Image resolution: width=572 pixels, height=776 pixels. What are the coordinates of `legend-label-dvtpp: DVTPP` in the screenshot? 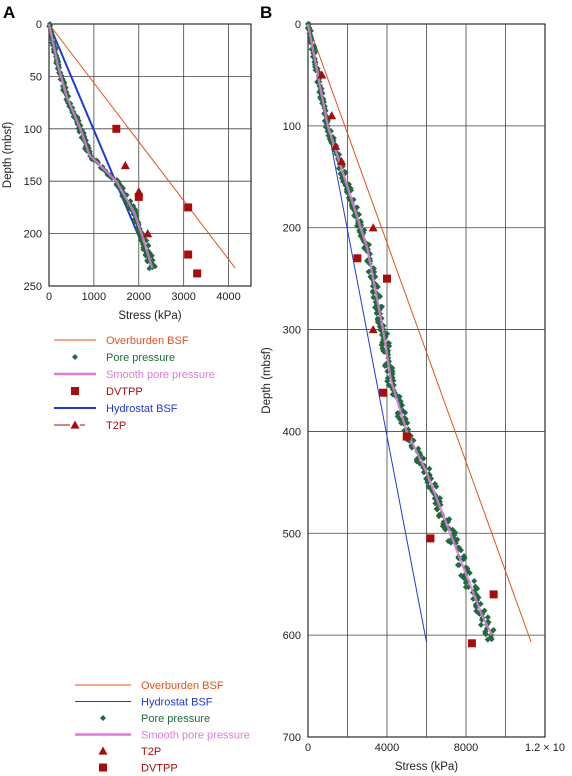 It's located at (124, 392).